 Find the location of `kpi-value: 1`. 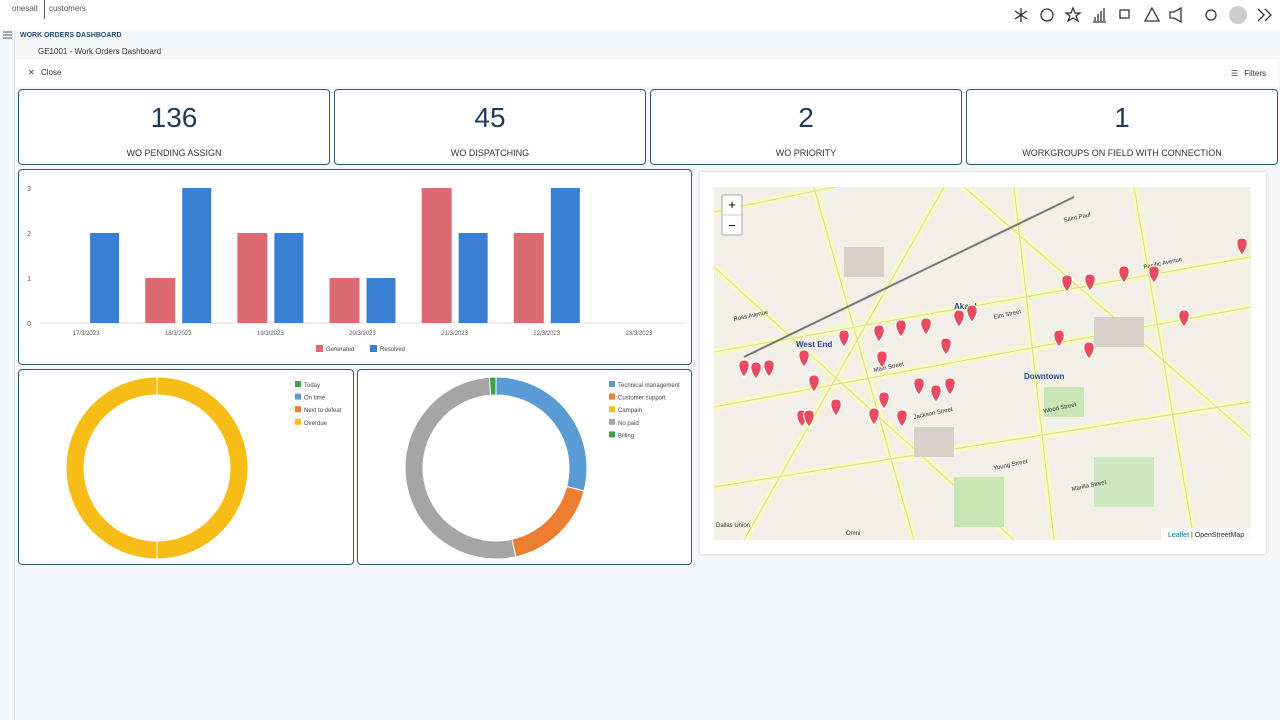

kpi-value: 1 is located at coordinates (1122, 117).